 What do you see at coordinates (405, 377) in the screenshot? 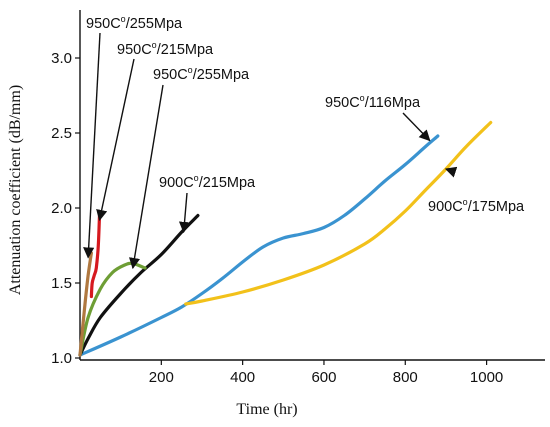
I see `x-tick-label: 800` at bounding box center [405, 377].